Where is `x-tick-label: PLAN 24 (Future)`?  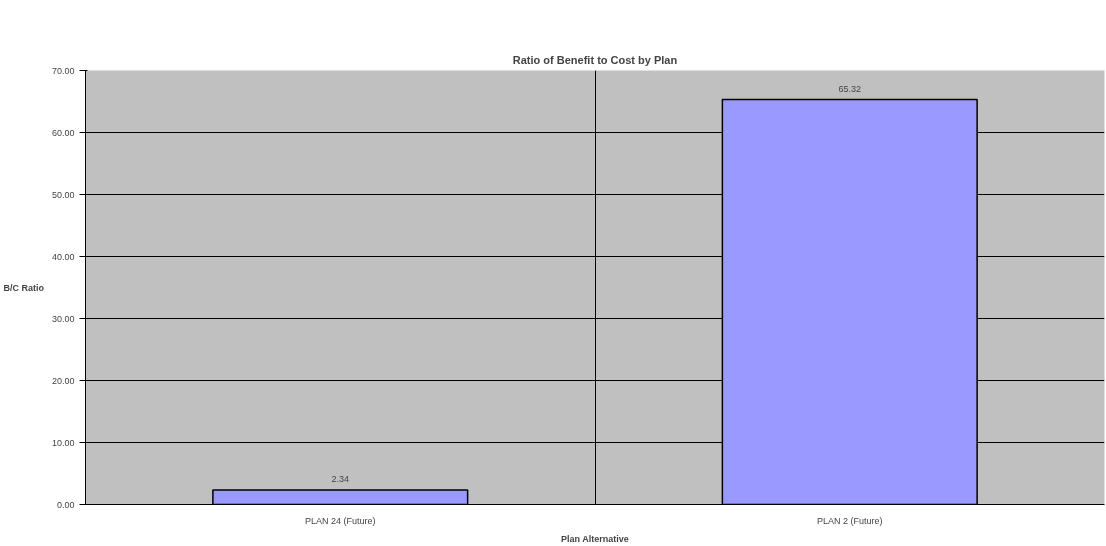 x-tick-label: PLAN 24 (Future) is located at coordinates (340, 520).